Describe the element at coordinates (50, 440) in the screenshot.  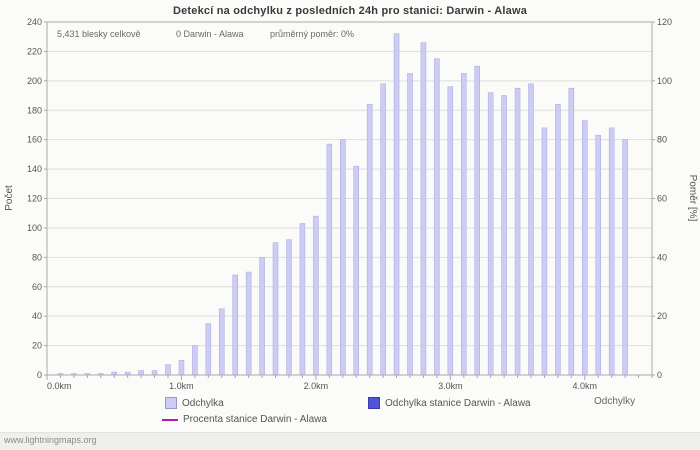
I see `site-watermark: www.lightningmaps.org` at that location.